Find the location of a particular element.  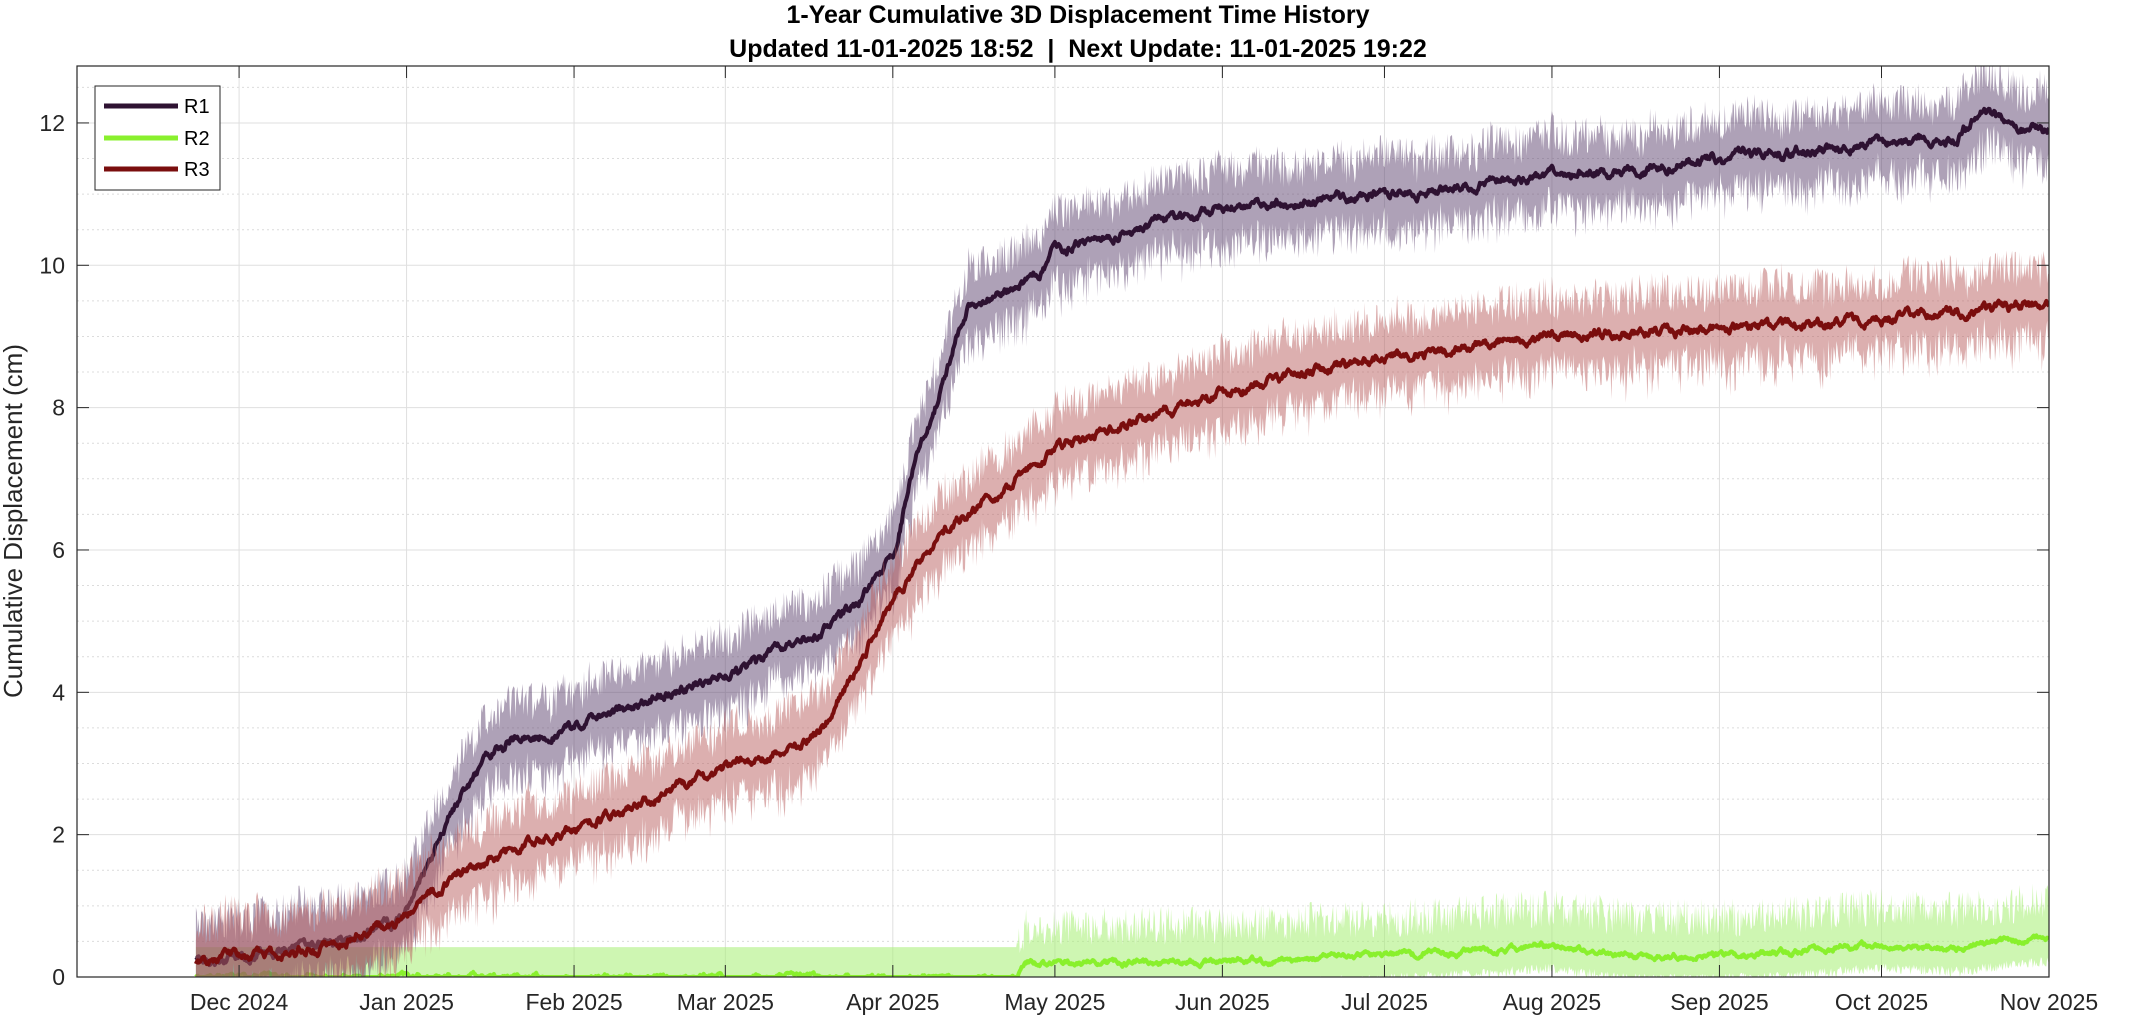

x-tick-label: Mar 2025 is located at coordinates (725, 1002).